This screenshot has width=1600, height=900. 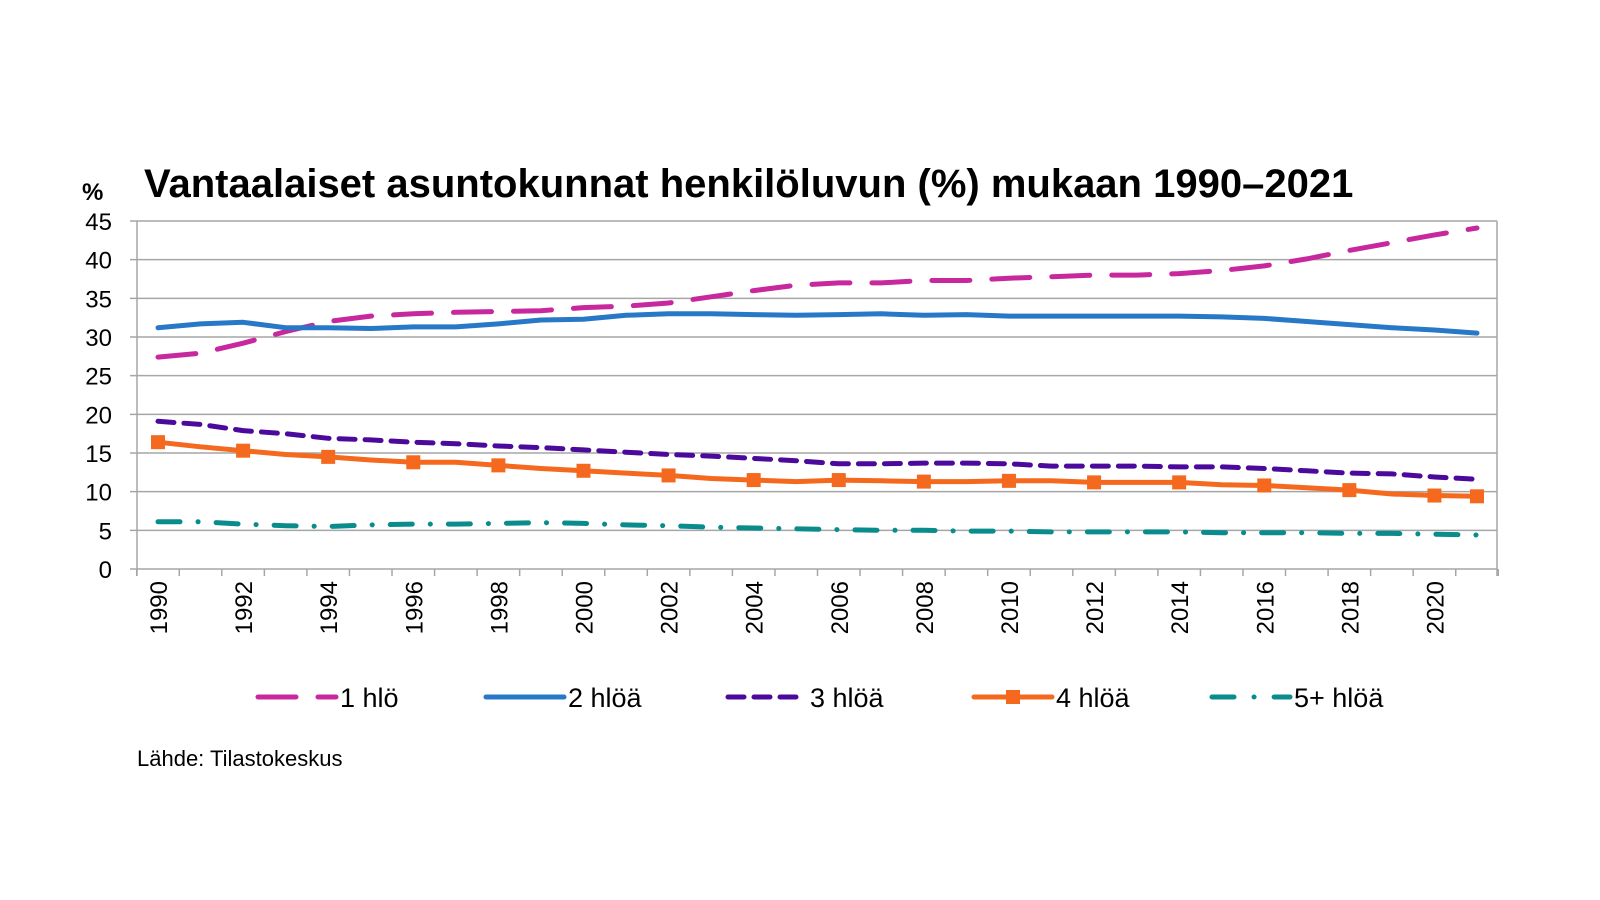 What do you see at coordinates (499, 607) in the screenshot?
I see `x-tick-label: 1998` at bounding box center [499, 607].